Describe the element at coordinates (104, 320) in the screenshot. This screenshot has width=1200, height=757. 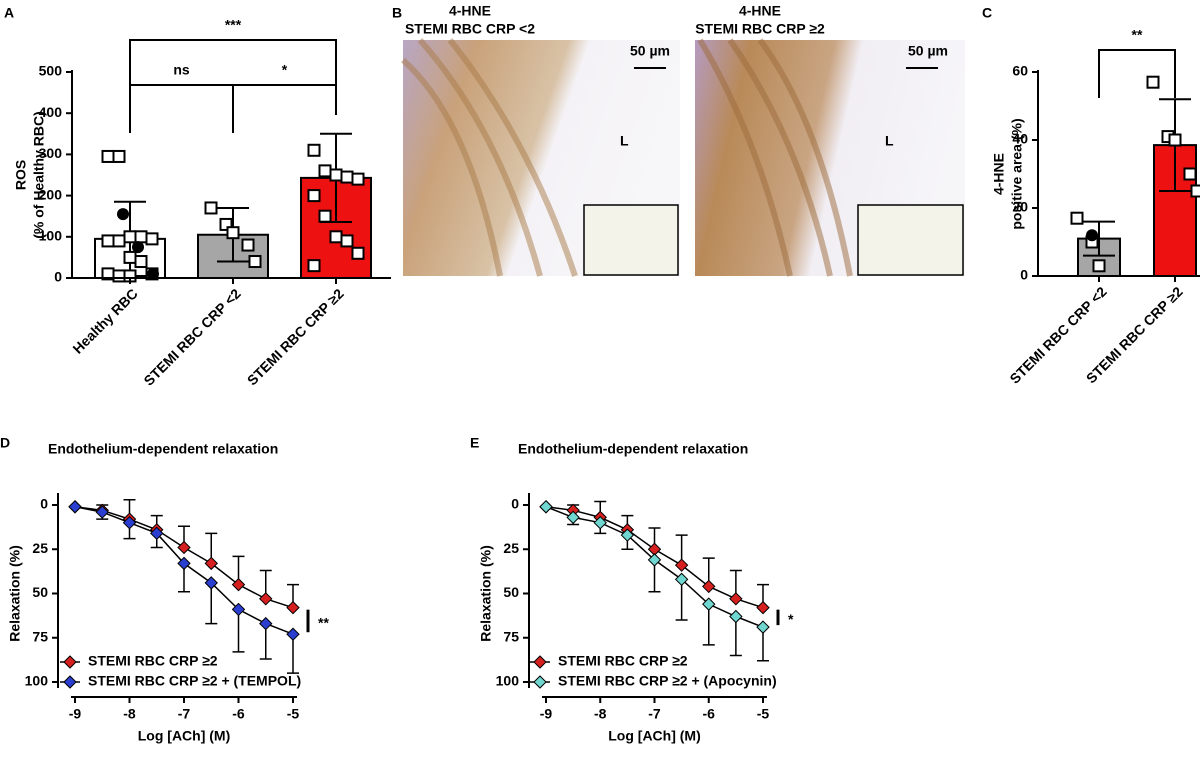
I see `x-tick-label: Healthy RBC` at that location.